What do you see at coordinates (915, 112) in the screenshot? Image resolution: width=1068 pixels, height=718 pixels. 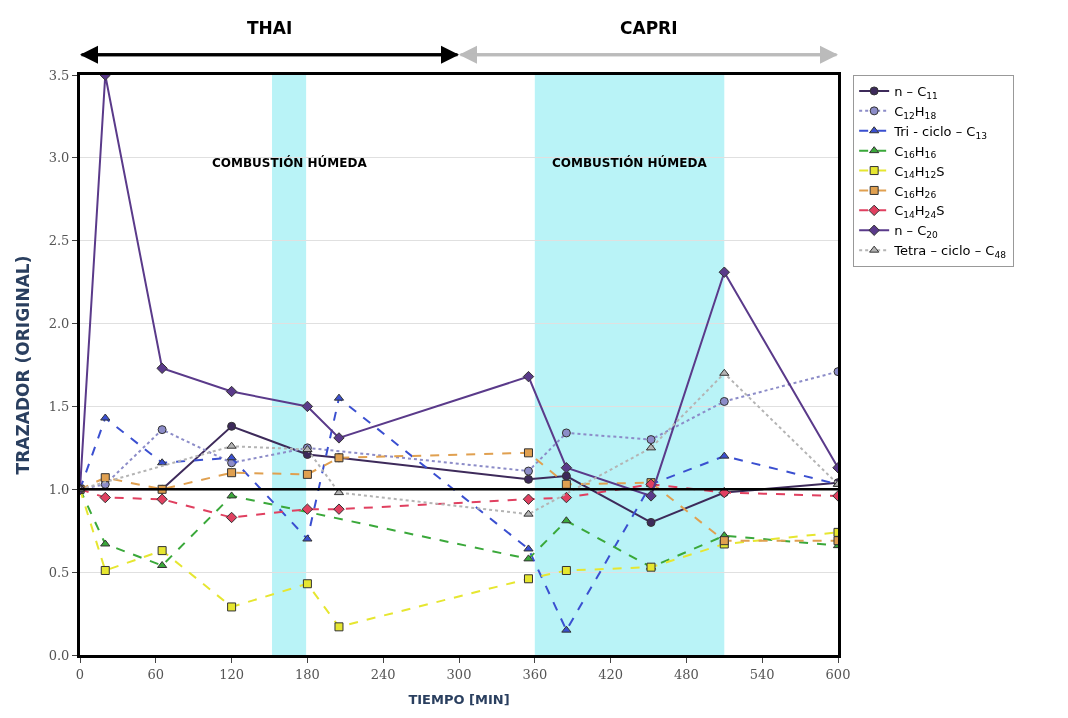 I see `legend-label: C$_{12}$H$_{18}$` at bounding box center [915, 112].